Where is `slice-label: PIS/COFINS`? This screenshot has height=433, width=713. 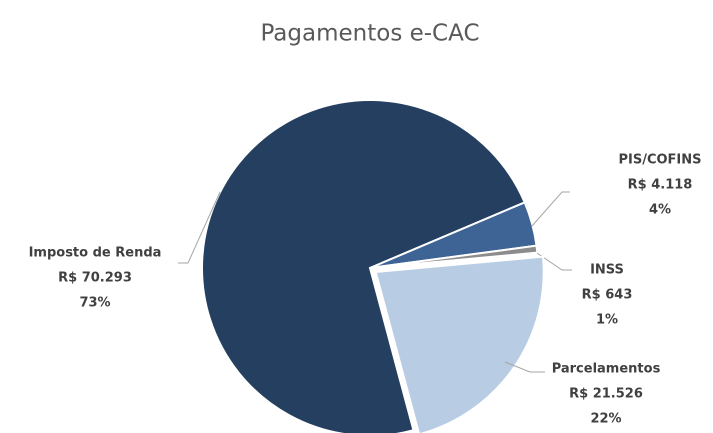
slice-label: PIS/COFINS is located at coordinates (659, 160).